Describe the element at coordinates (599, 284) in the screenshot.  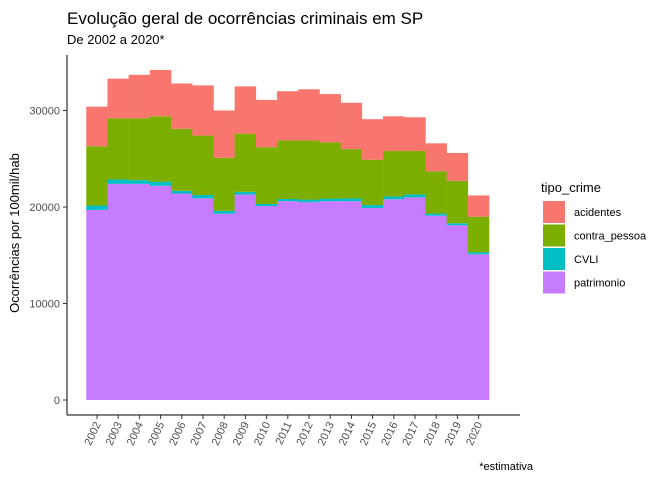
I see `legend-label-patrimonio: patrimonio` at that location.